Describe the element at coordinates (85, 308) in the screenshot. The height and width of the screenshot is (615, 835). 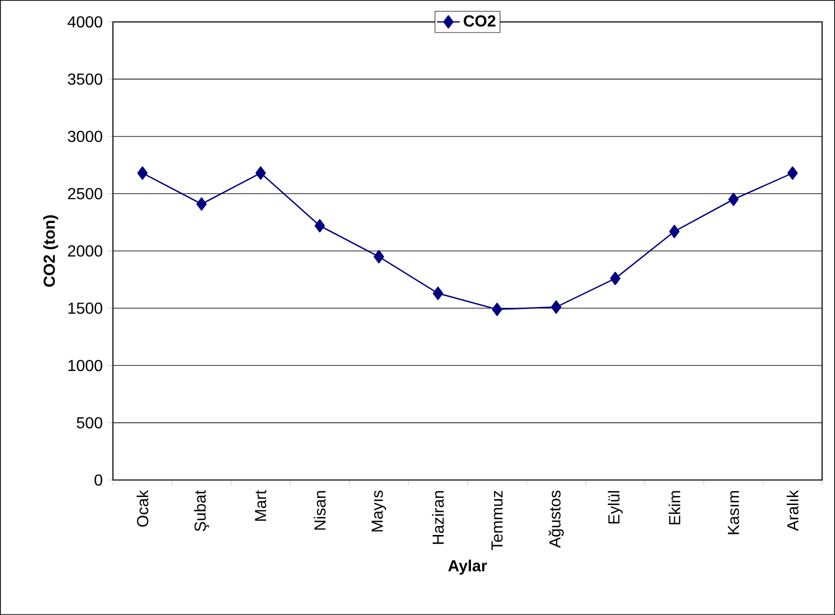
I see `y-tick-label: 1500` at that location.